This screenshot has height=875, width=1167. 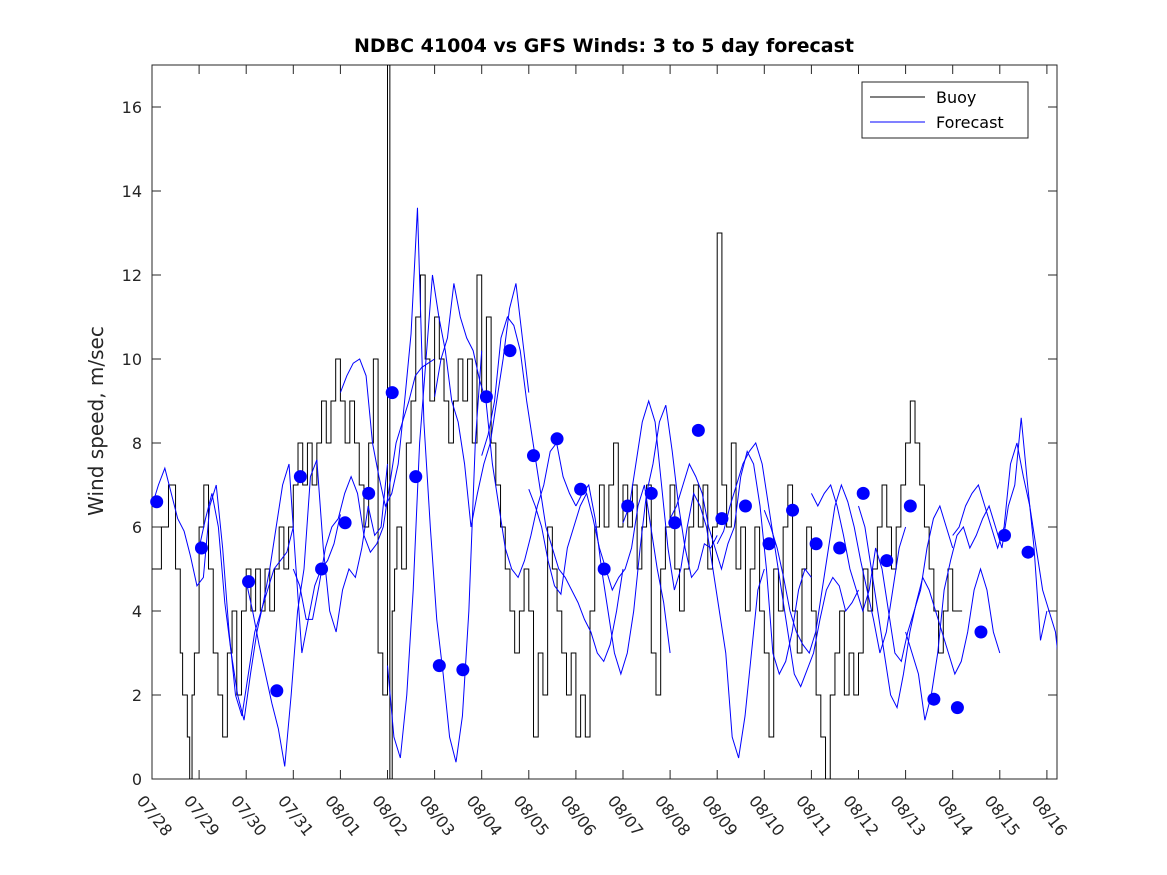 What do you see at coordinates (132, 107) in the screenshot?
I see `y-tick-label: 16` at bounding box center [132, 107].